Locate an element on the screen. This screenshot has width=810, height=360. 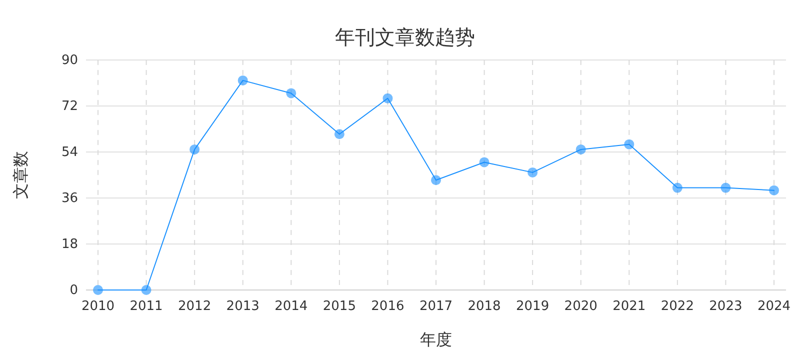
x-tick-label: 2021 is located at coordinates (629, 306).